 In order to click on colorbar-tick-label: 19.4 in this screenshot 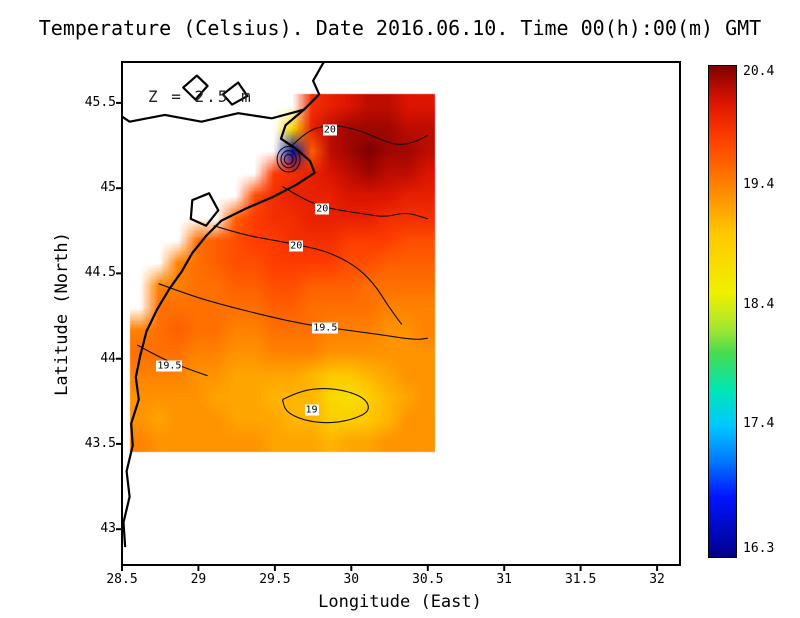, I will do `click(759, 184)`.